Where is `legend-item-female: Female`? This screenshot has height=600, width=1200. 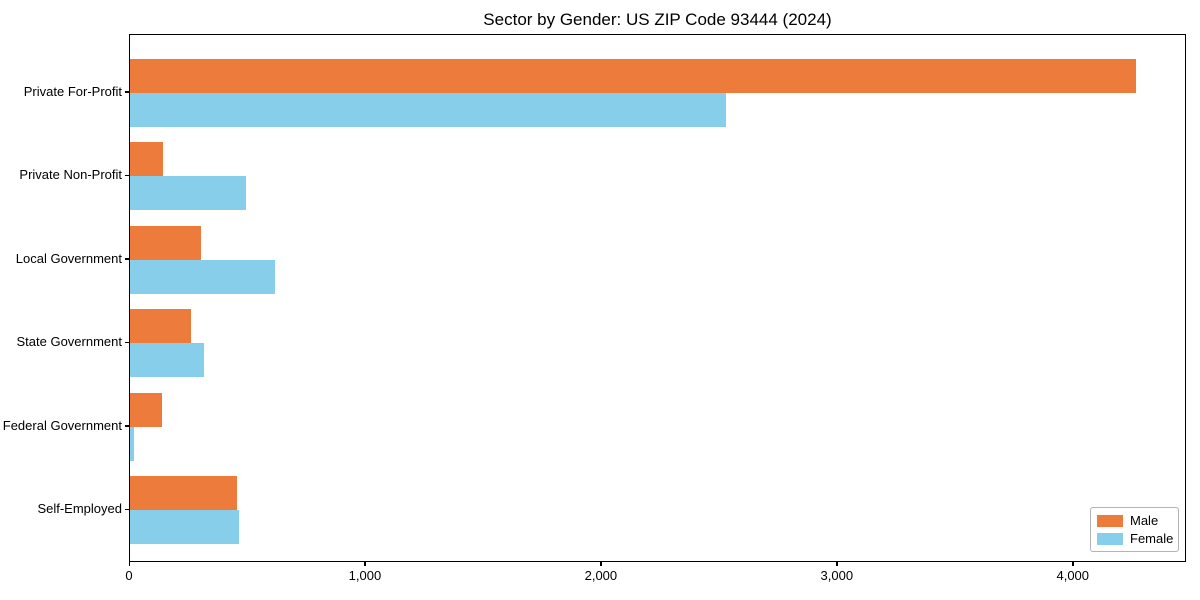
legend-item-female: Female is located at coordinates (1135, 538).